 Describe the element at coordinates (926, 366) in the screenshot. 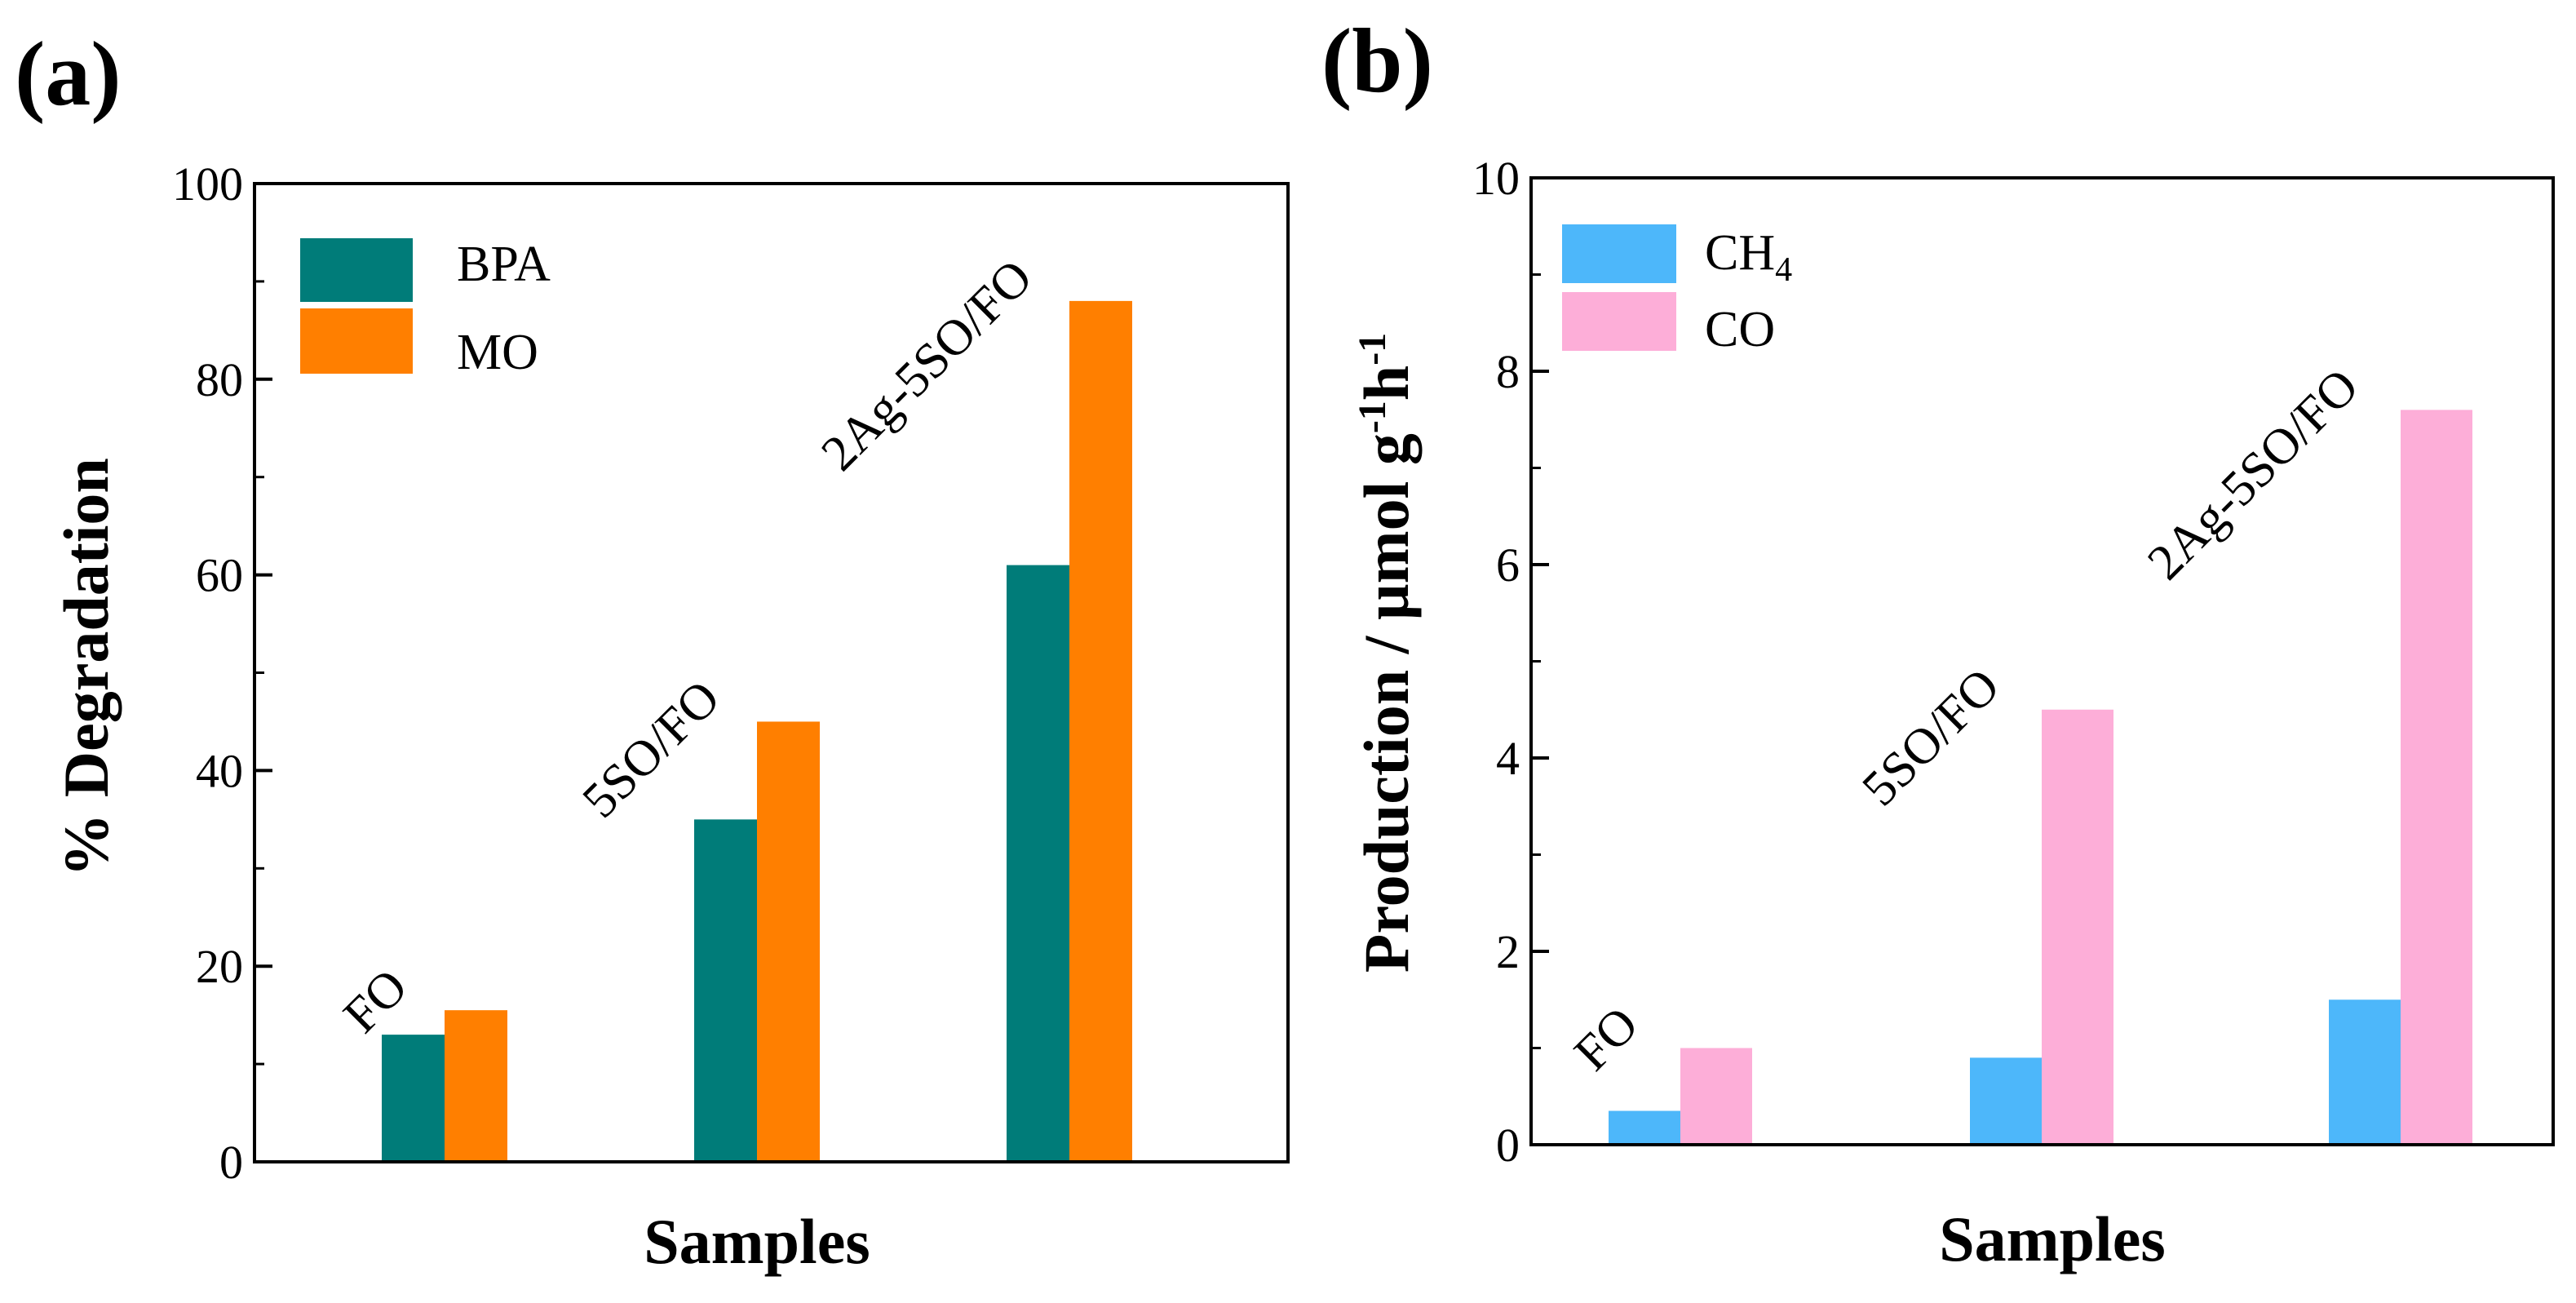

I see `panel-a-category-label-2ag-5so-fo: 2Ag-5SO/FO` at that location.